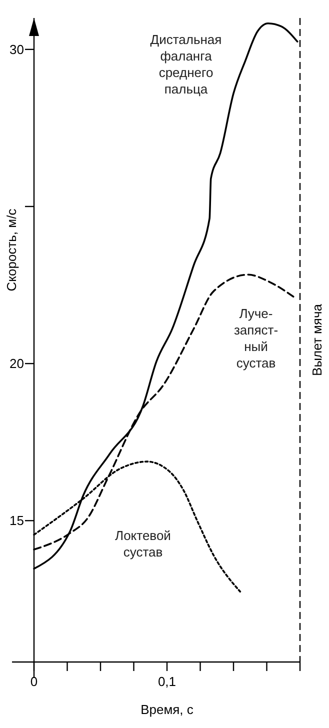  What do you see at coordinates (34, 681) in the screenshot?
I see `x-tick-label: 0` at bounding box center [34, 681].